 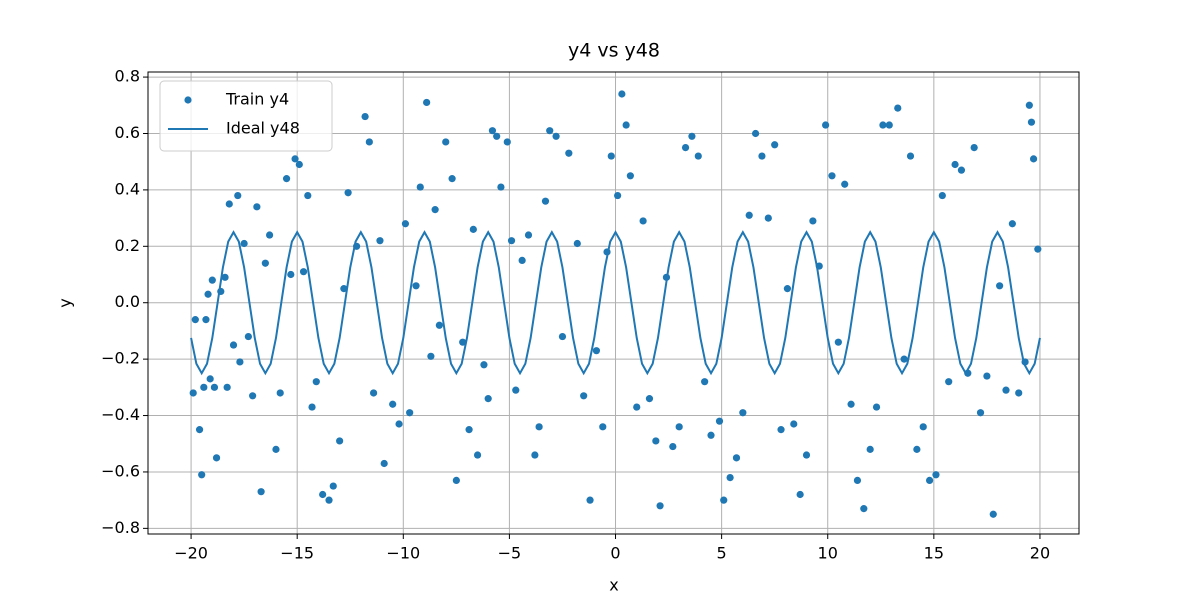 I want to click on x-tick-label: 10, so click(x=828, y=553).